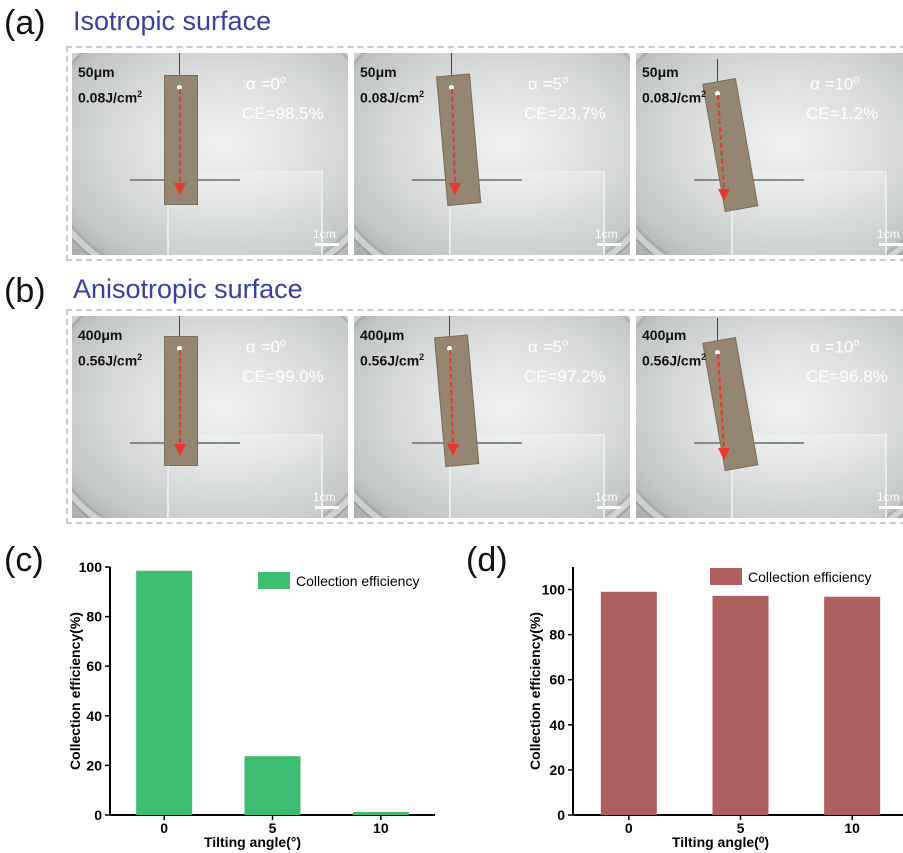 Image resolution: width=903 pixels, height=853 pixels. What do you see at coordinates (535, 691) in the screenshot?
I see `y-axis-label: Collection efficiency(%)` at bounding box center [535, 691].